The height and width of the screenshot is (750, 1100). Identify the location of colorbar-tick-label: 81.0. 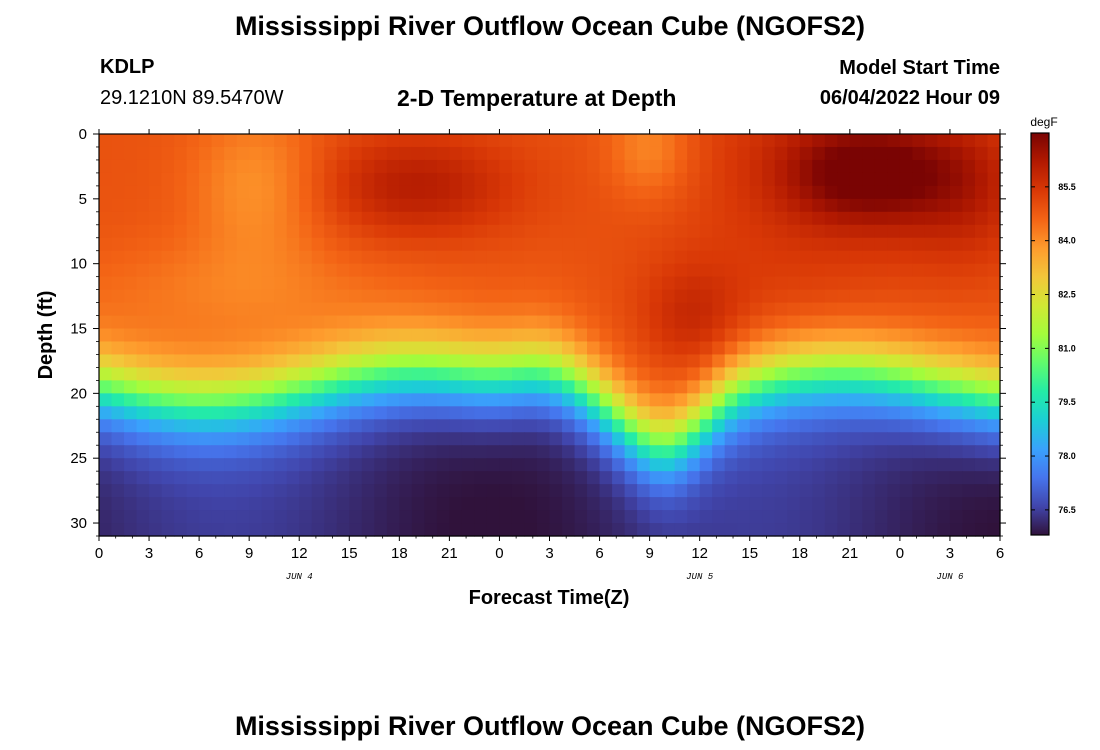
(1067, 348).